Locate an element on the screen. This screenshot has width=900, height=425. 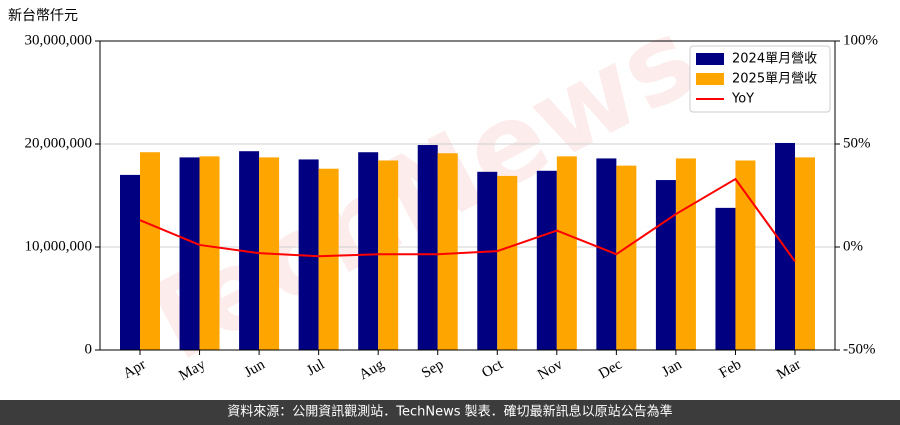
y2-tick-label: 100% is located at coordinates (860, 40).